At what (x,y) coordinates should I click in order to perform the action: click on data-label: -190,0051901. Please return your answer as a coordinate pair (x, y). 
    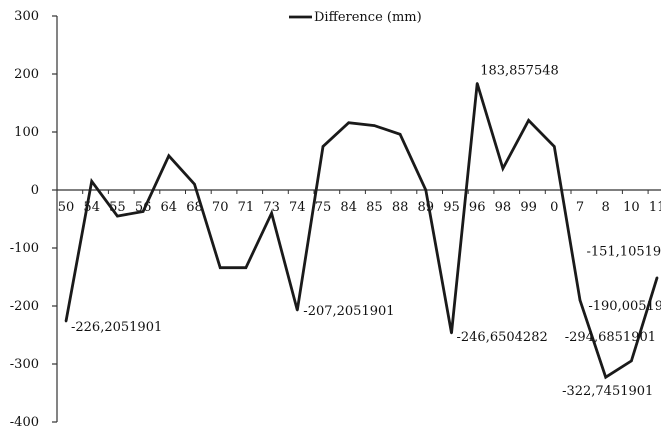
    Looking at the image, I should click on (624, 306).